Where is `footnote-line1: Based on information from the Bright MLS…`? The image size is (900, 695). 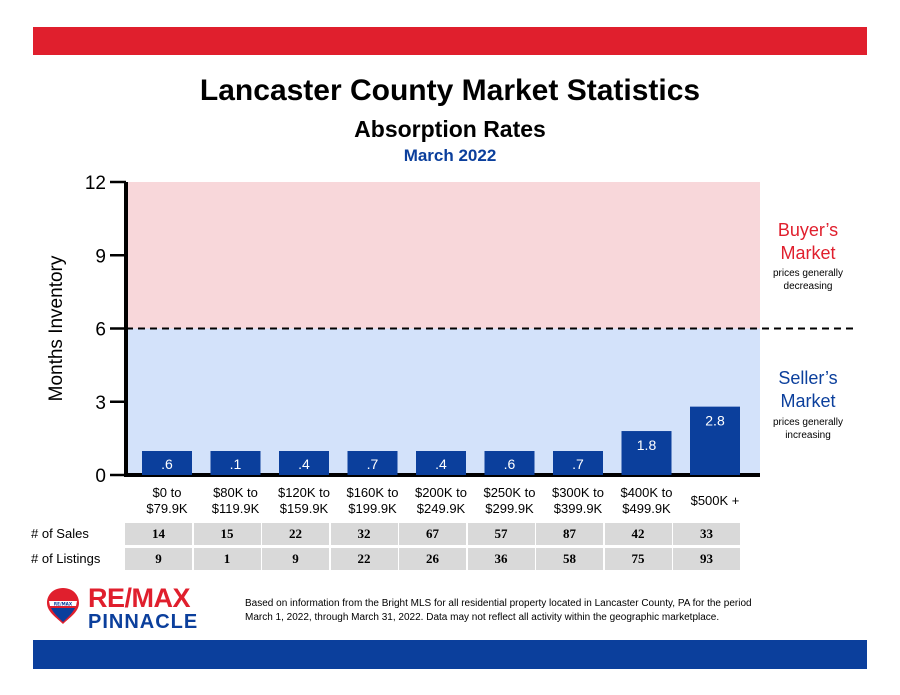 footnote-line1: Based on information from the Bright MLS… is located at coordinates (498, 603).